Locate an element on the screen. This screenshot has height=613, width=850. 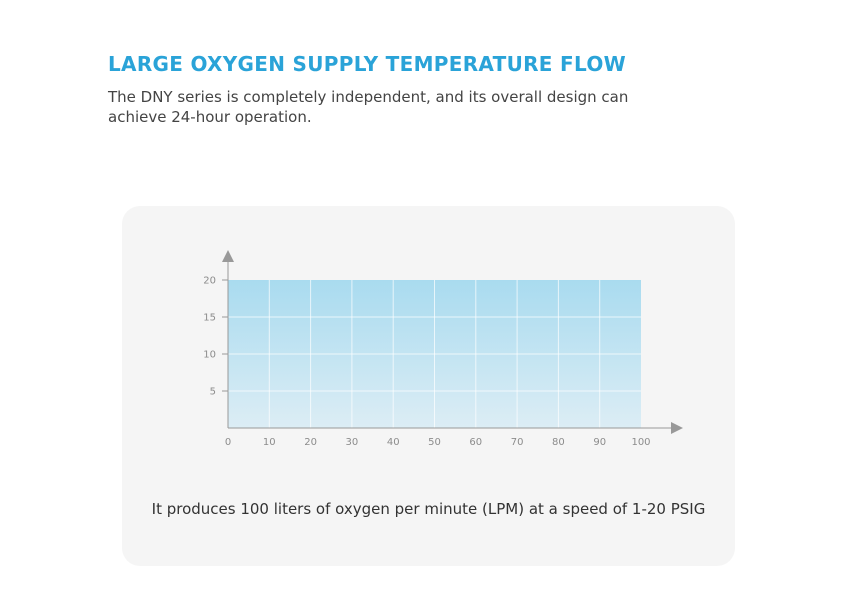
y-axis-arrow is located at coordinates (228, 256).